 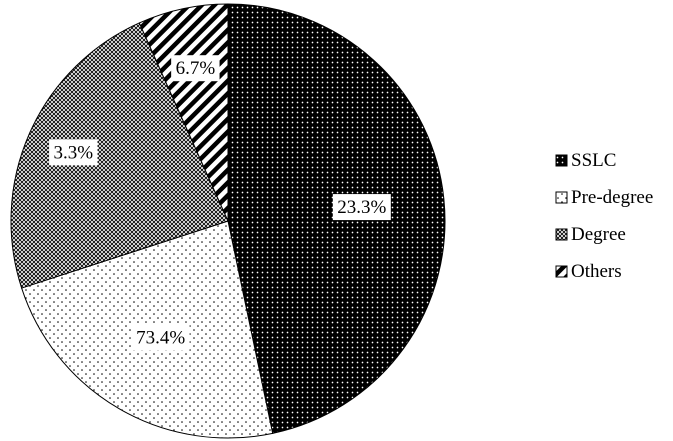 I want to click on data-label: 6.7%, so click(x=196, y=68).